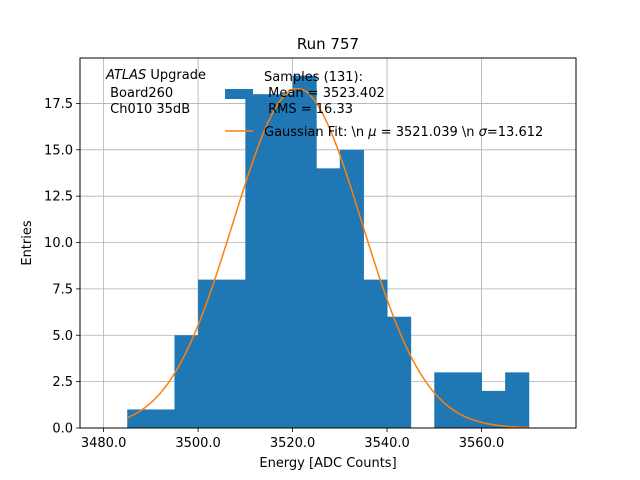 This screenshot has height=480, width=640. I want to click on fit-label-suffix: =13.612, so click(515, 132).